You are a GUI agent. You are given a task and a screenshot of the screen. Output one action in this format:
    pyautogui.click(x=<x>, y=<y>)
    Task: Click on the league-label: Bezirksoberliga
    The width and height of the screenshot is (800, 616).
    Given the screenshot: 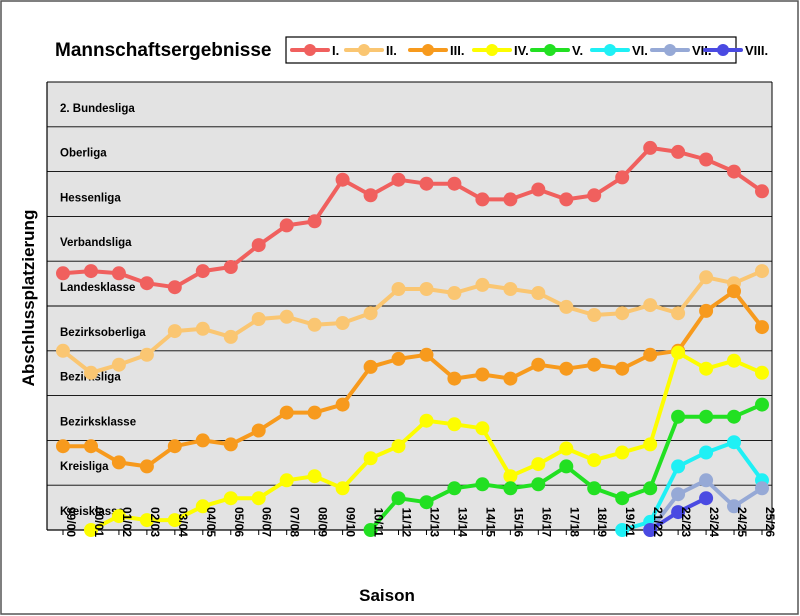 What is the action you would take?
    pyautogui.click(x=103, y=333)
    